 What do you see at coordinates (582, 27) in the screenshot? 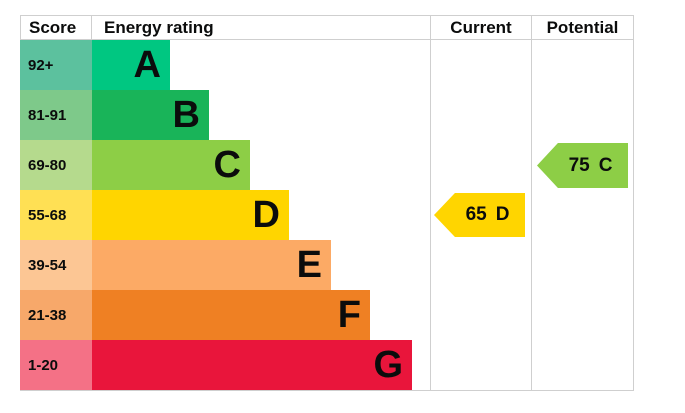
I see `header-potential: Potential` at bounding box center [582, 27].